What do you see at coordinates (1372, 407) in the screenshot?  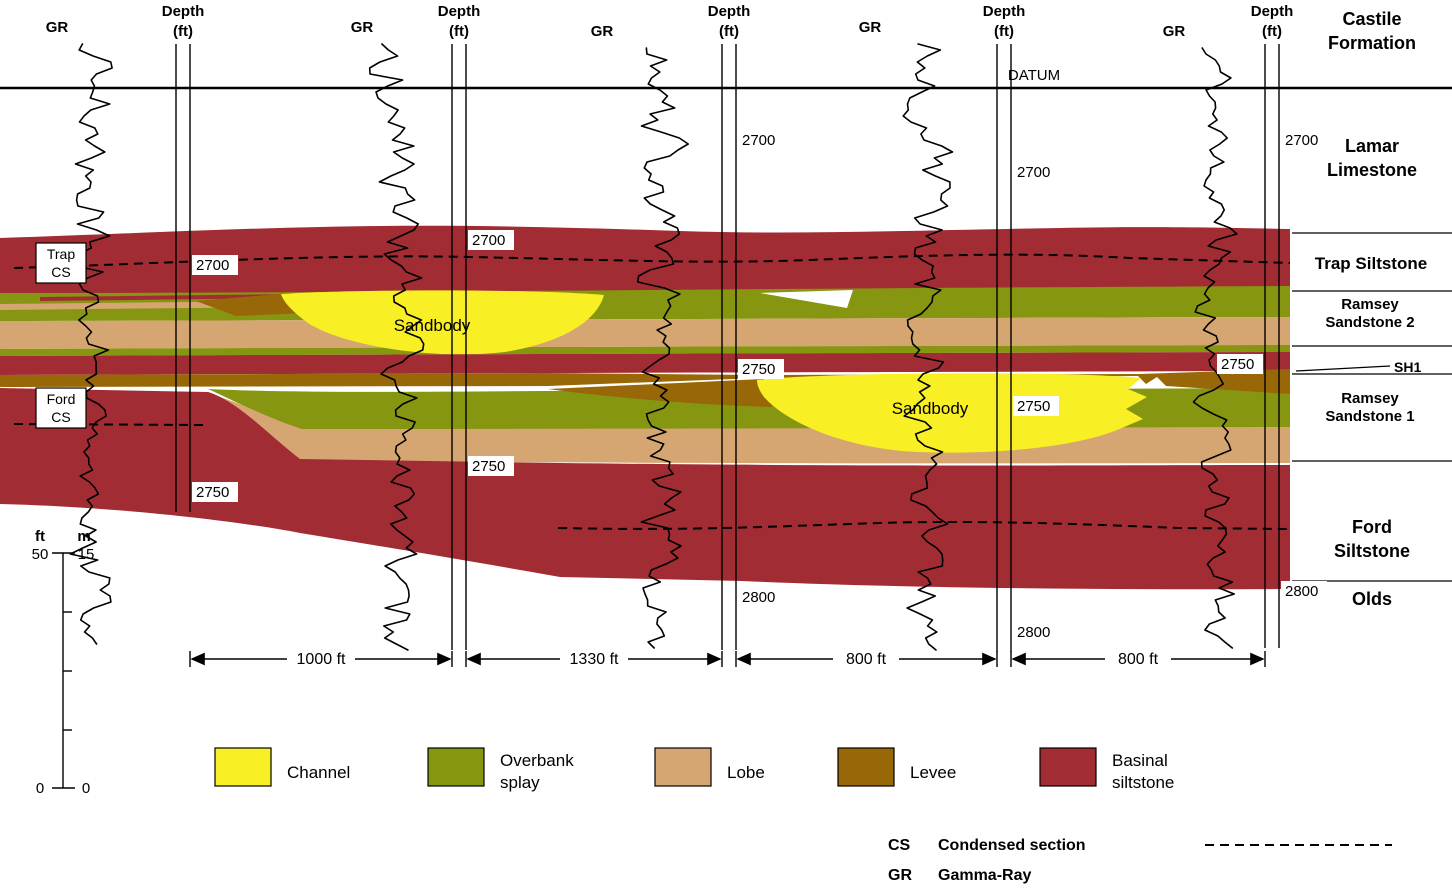 I see `formation-boundary-ticks` at bounding box center [1372, 407].